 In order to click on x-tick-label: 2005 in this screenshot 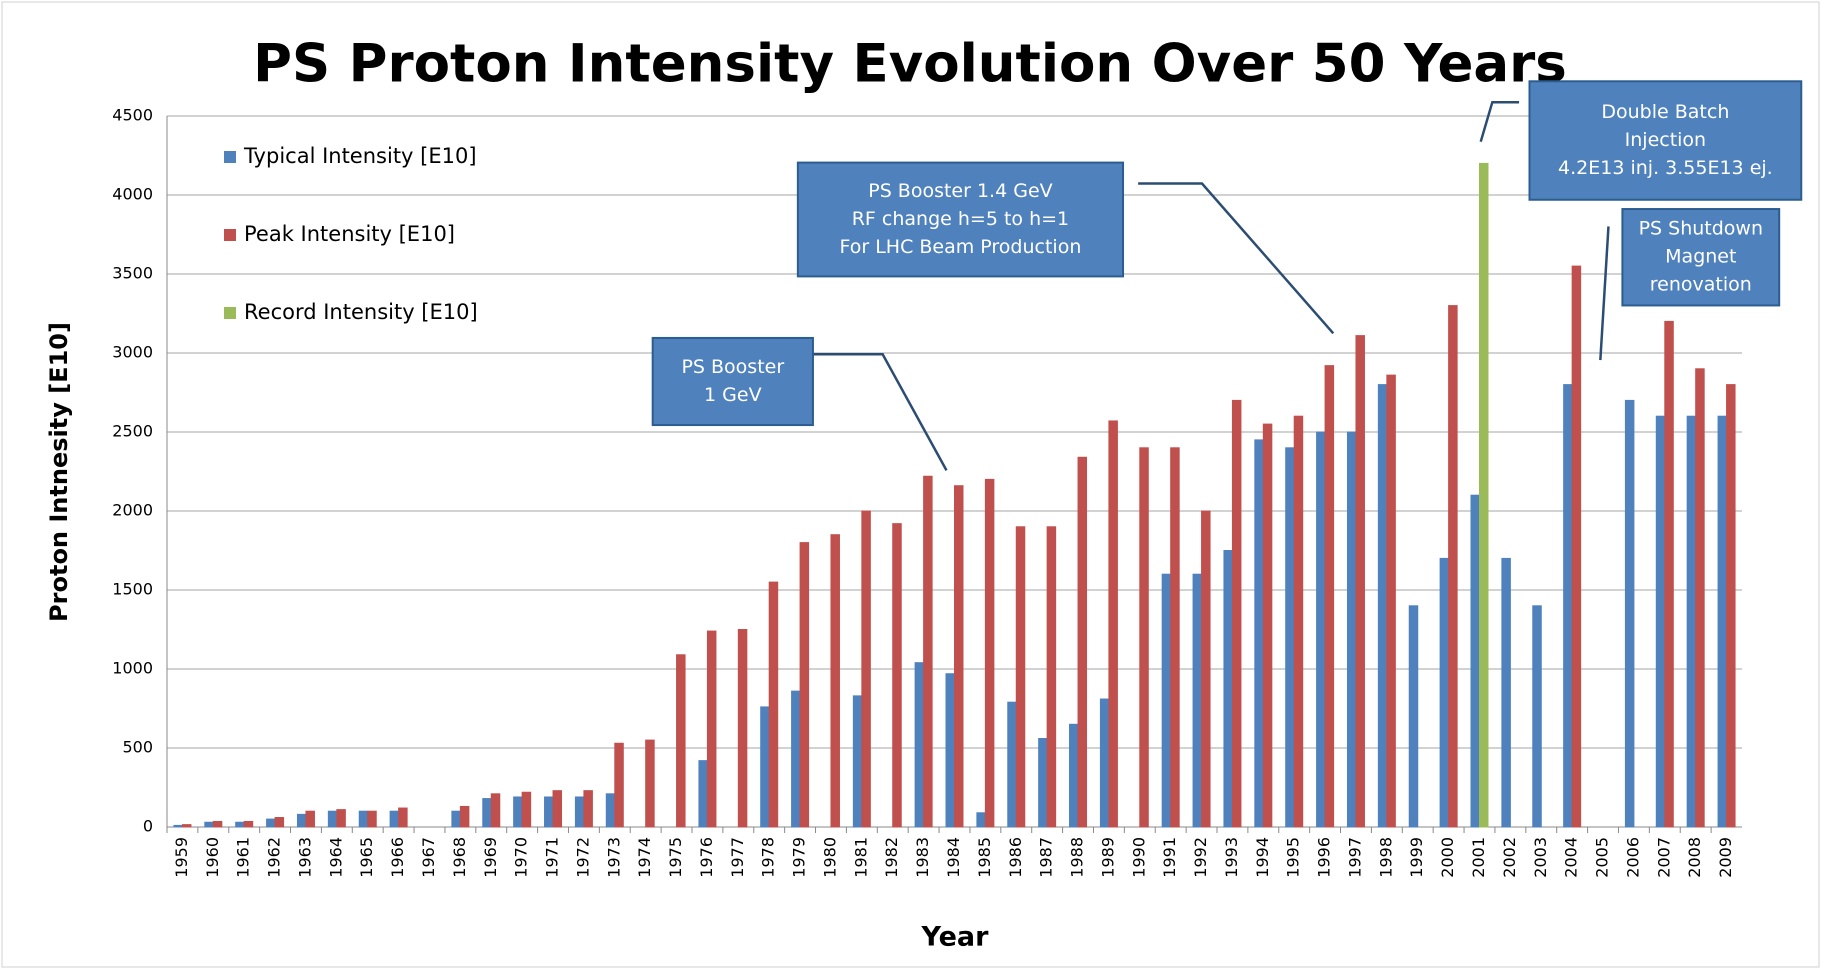, I will do `click(1602, 857)`.